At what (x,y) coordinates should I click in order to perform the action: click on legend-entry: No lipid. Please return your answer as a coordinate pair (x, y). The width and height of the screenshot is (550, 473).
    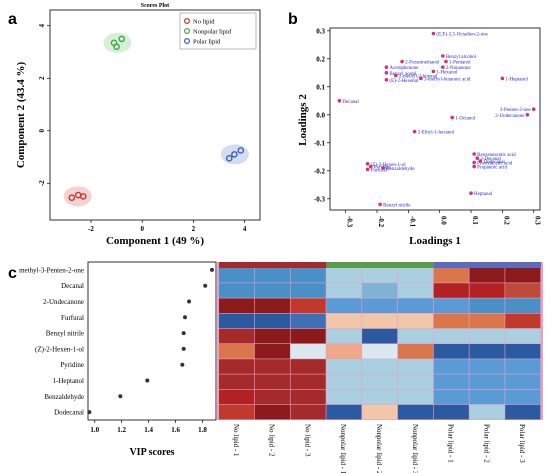
    Looking at the image, I should click on (204, 22).